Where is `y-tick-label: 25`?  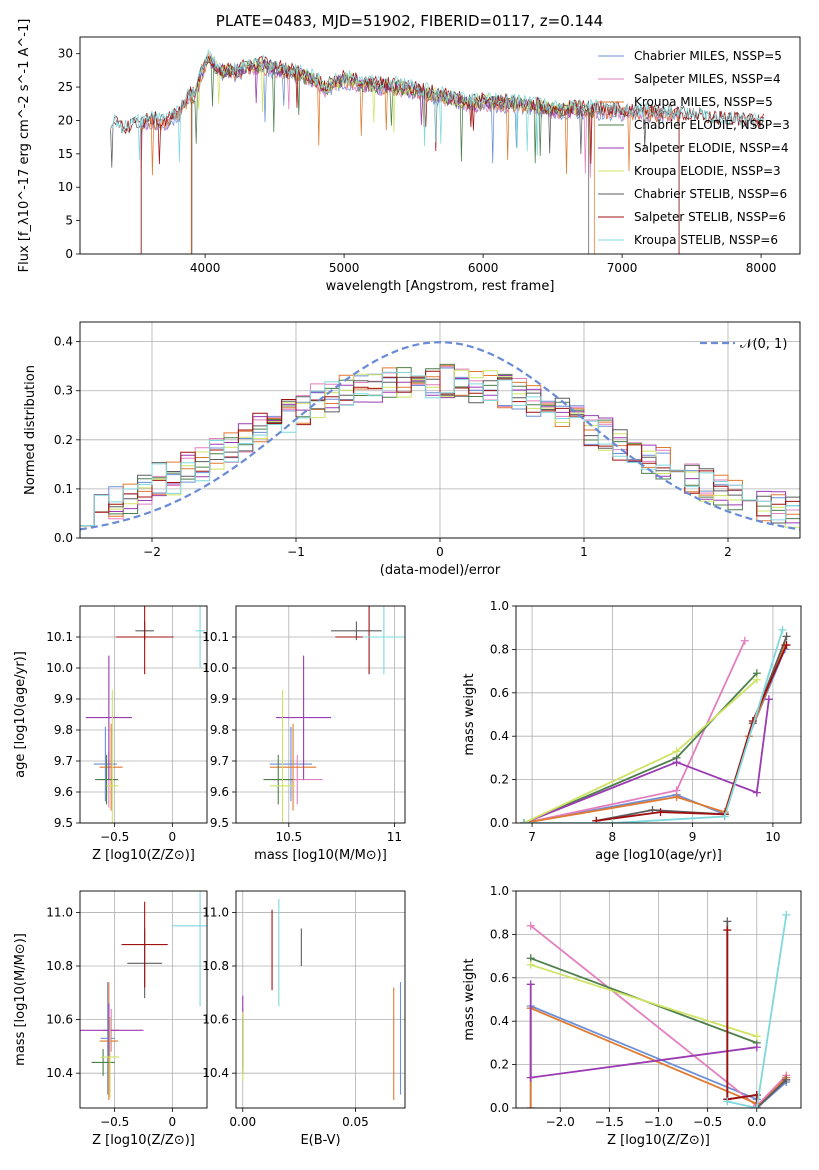 y-tick-label: 25 is located at coordinates (65, 87).